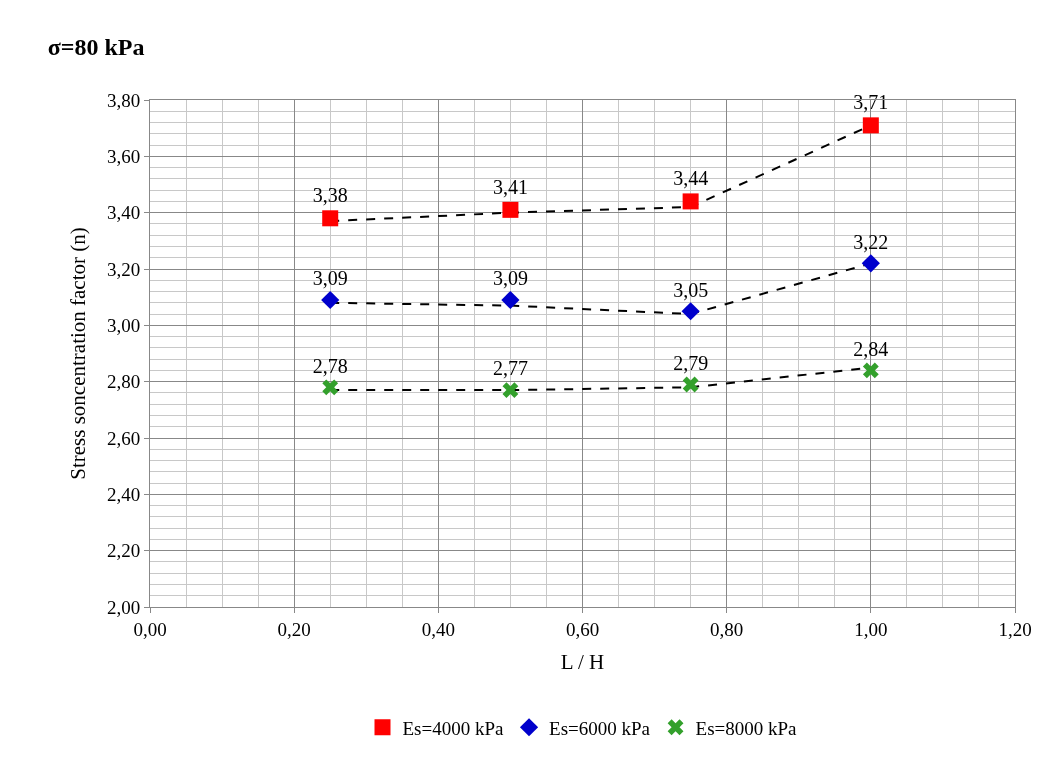 The image size is (1060, 758). Describe the element at coordinates (582, 662) in the screenshot. I see `x-axis-title: L / H` at that location.